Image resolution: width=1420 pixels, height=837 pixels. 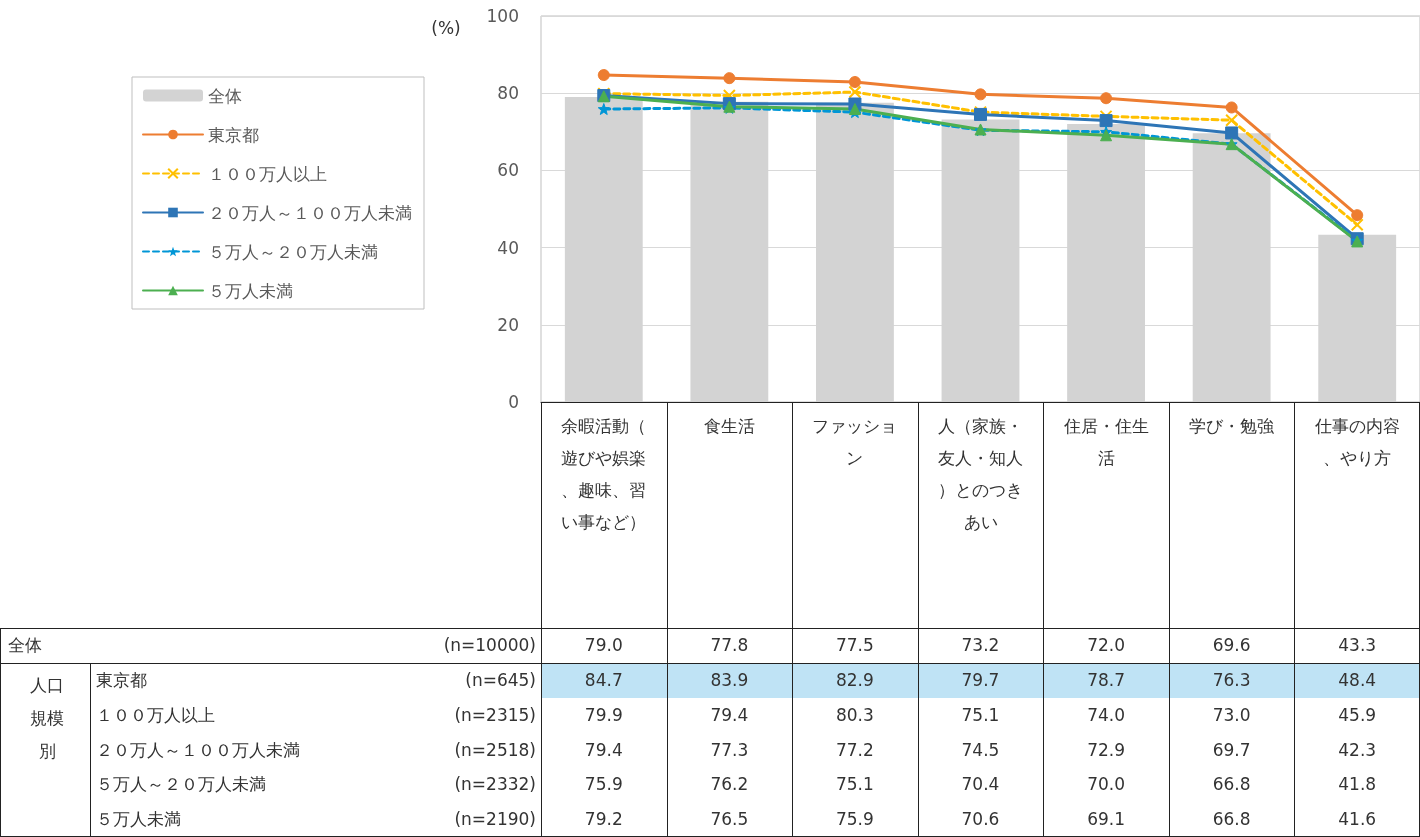 What do you see at coordinates (729, 785) in the screenshot?
I see `data-label: 76.2` at bounding box center [729, 785].